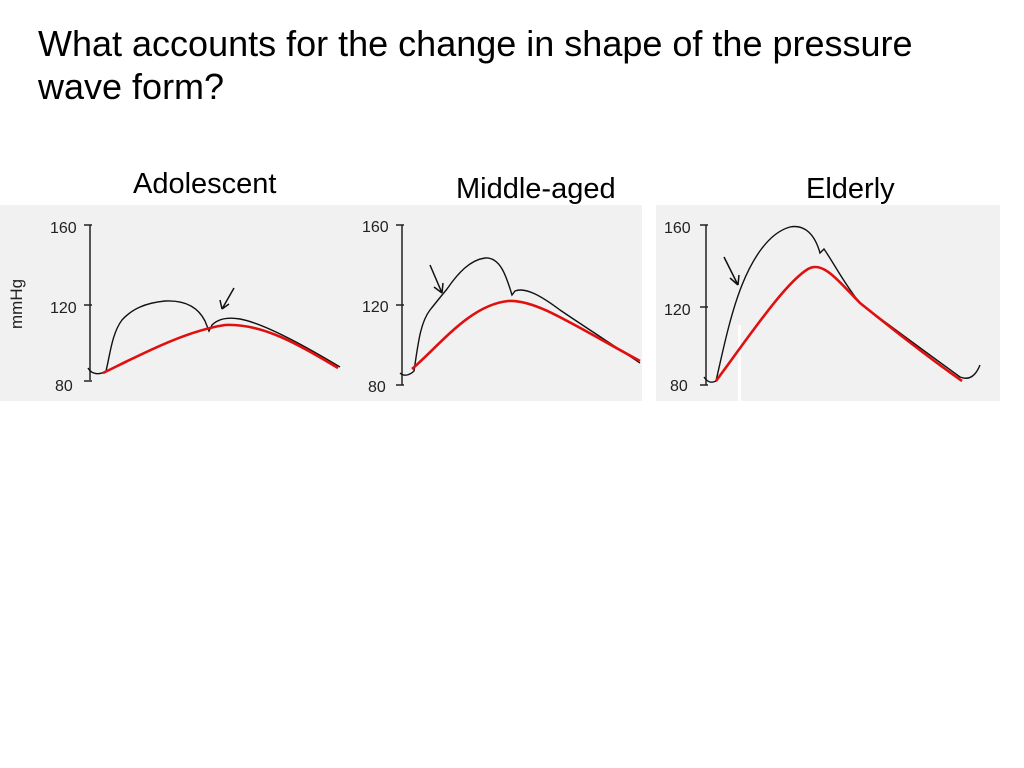 This screenshot has width=1024, height=768. I want to click on fitted-curve-elderly, so click(838, 324).